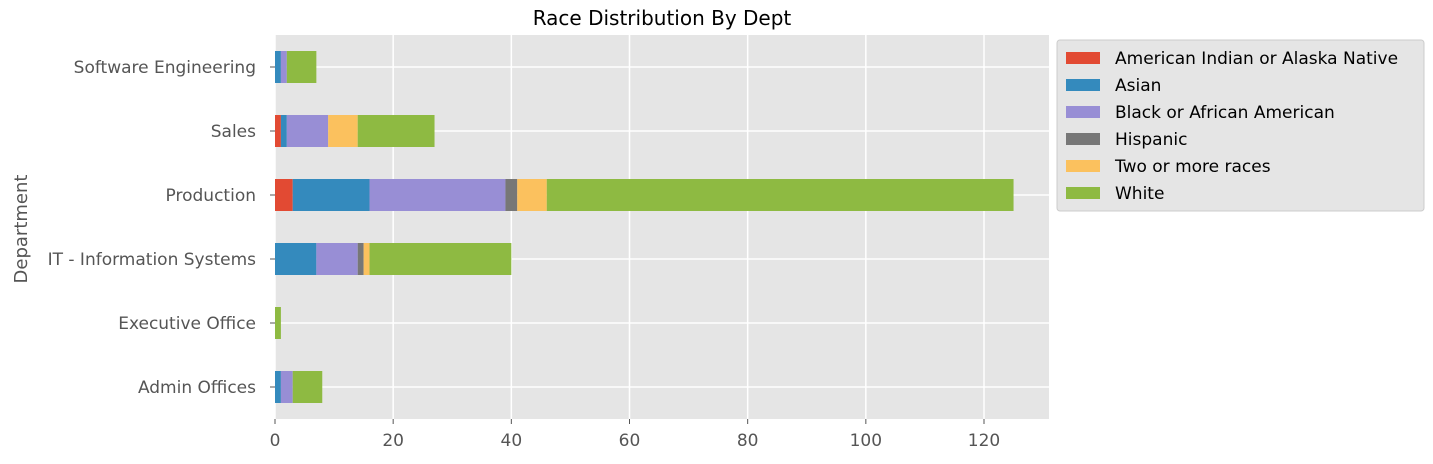 Image resolution: width=1433 pixels, height=464 pixels. I want to click on legend-box, so click(1240, 125).